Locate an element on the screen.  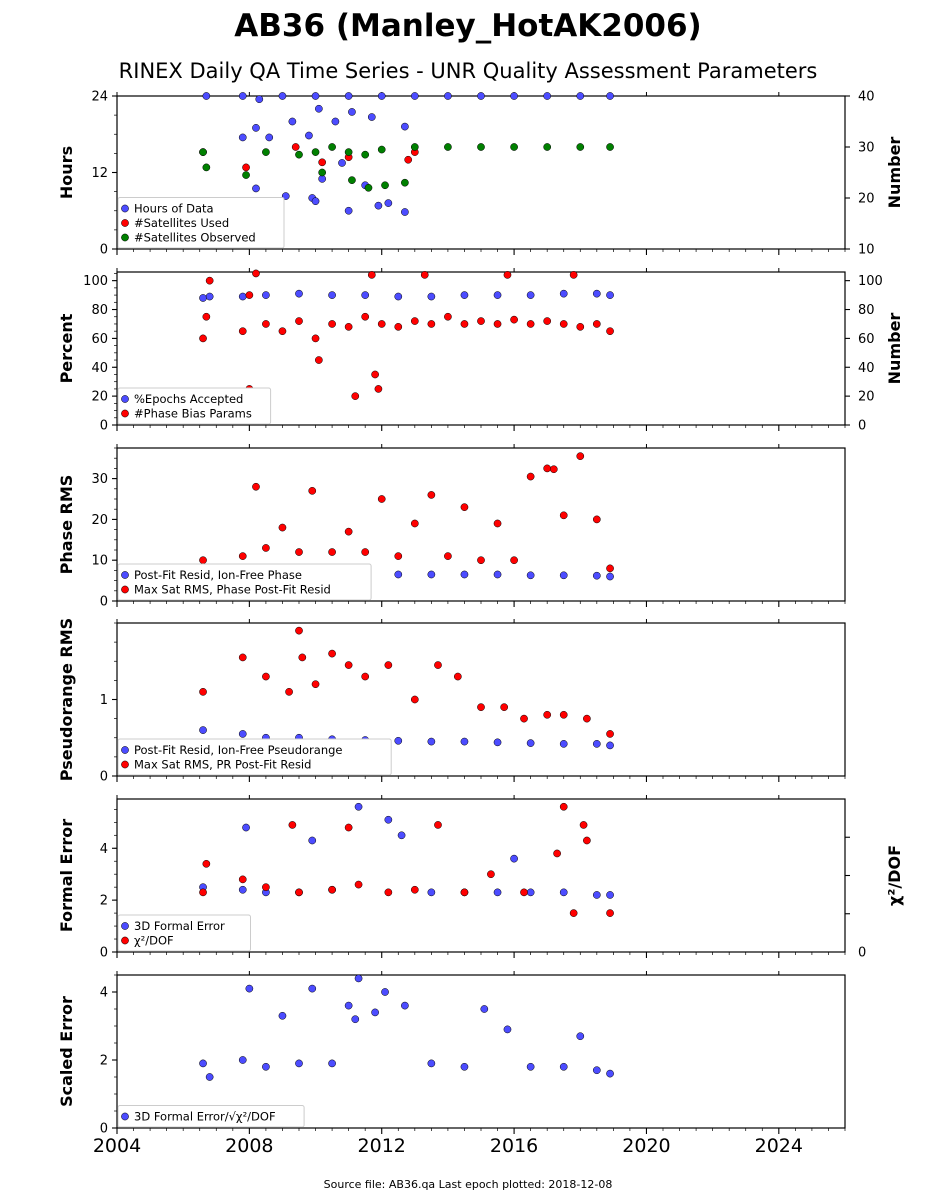
y-tick-label: 80 is located at coordinates (99, 310).